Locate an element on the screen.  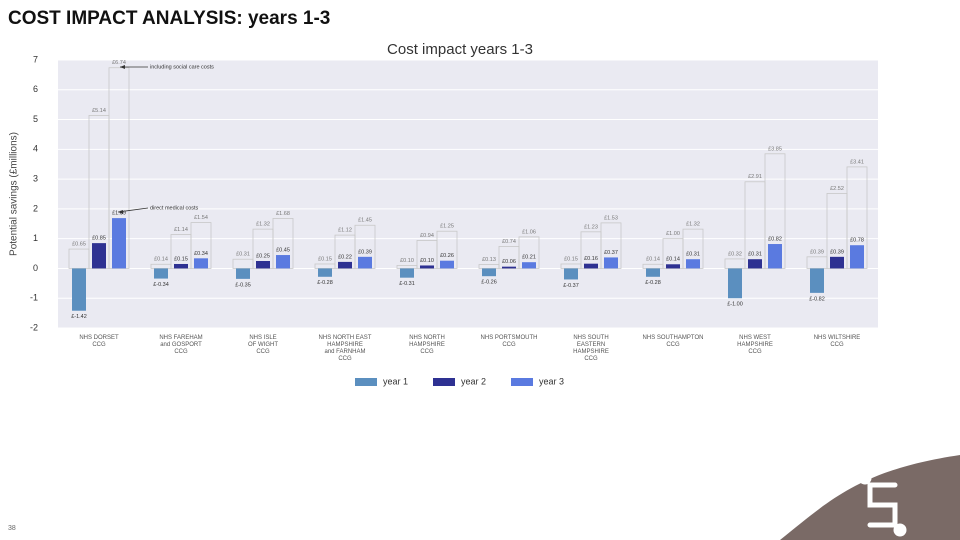
data-label: £0.22 is located at coordinates (345, 257).